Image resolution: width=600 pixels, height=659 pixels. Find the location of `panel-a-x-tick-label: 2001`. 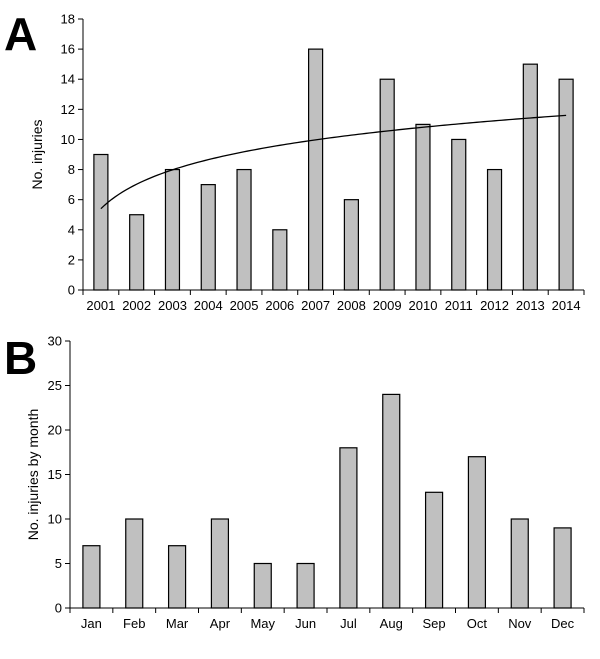

panel-a-x-tick-label: 2001 is located at coordinates (100, 305).